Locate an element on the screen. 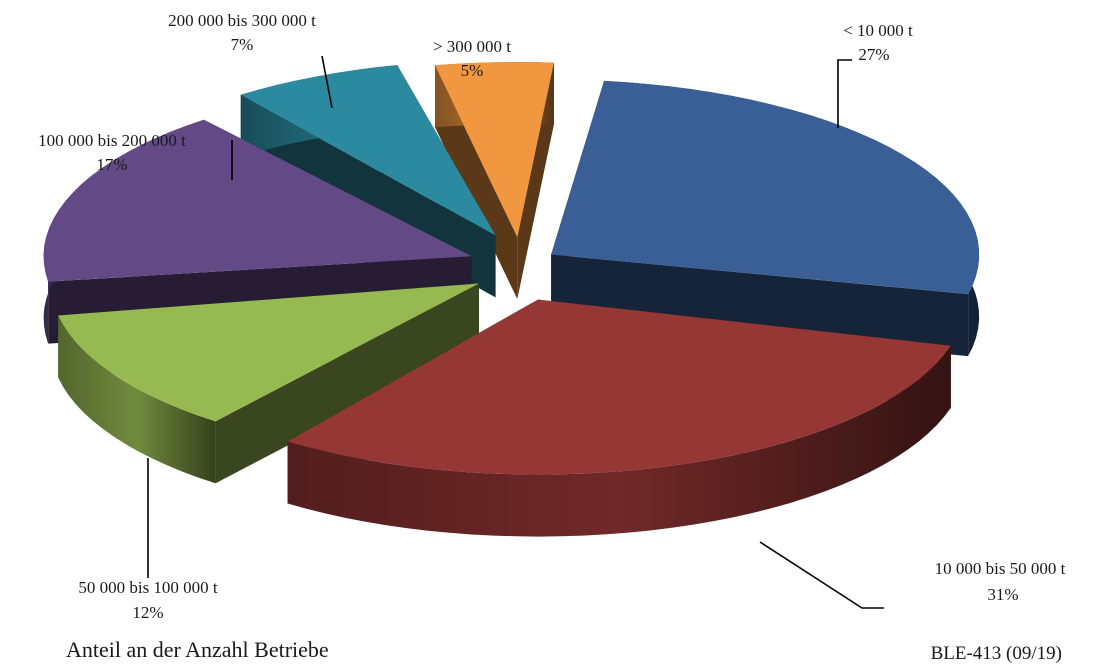  slice-3-top is located at coordinates (257, 200).